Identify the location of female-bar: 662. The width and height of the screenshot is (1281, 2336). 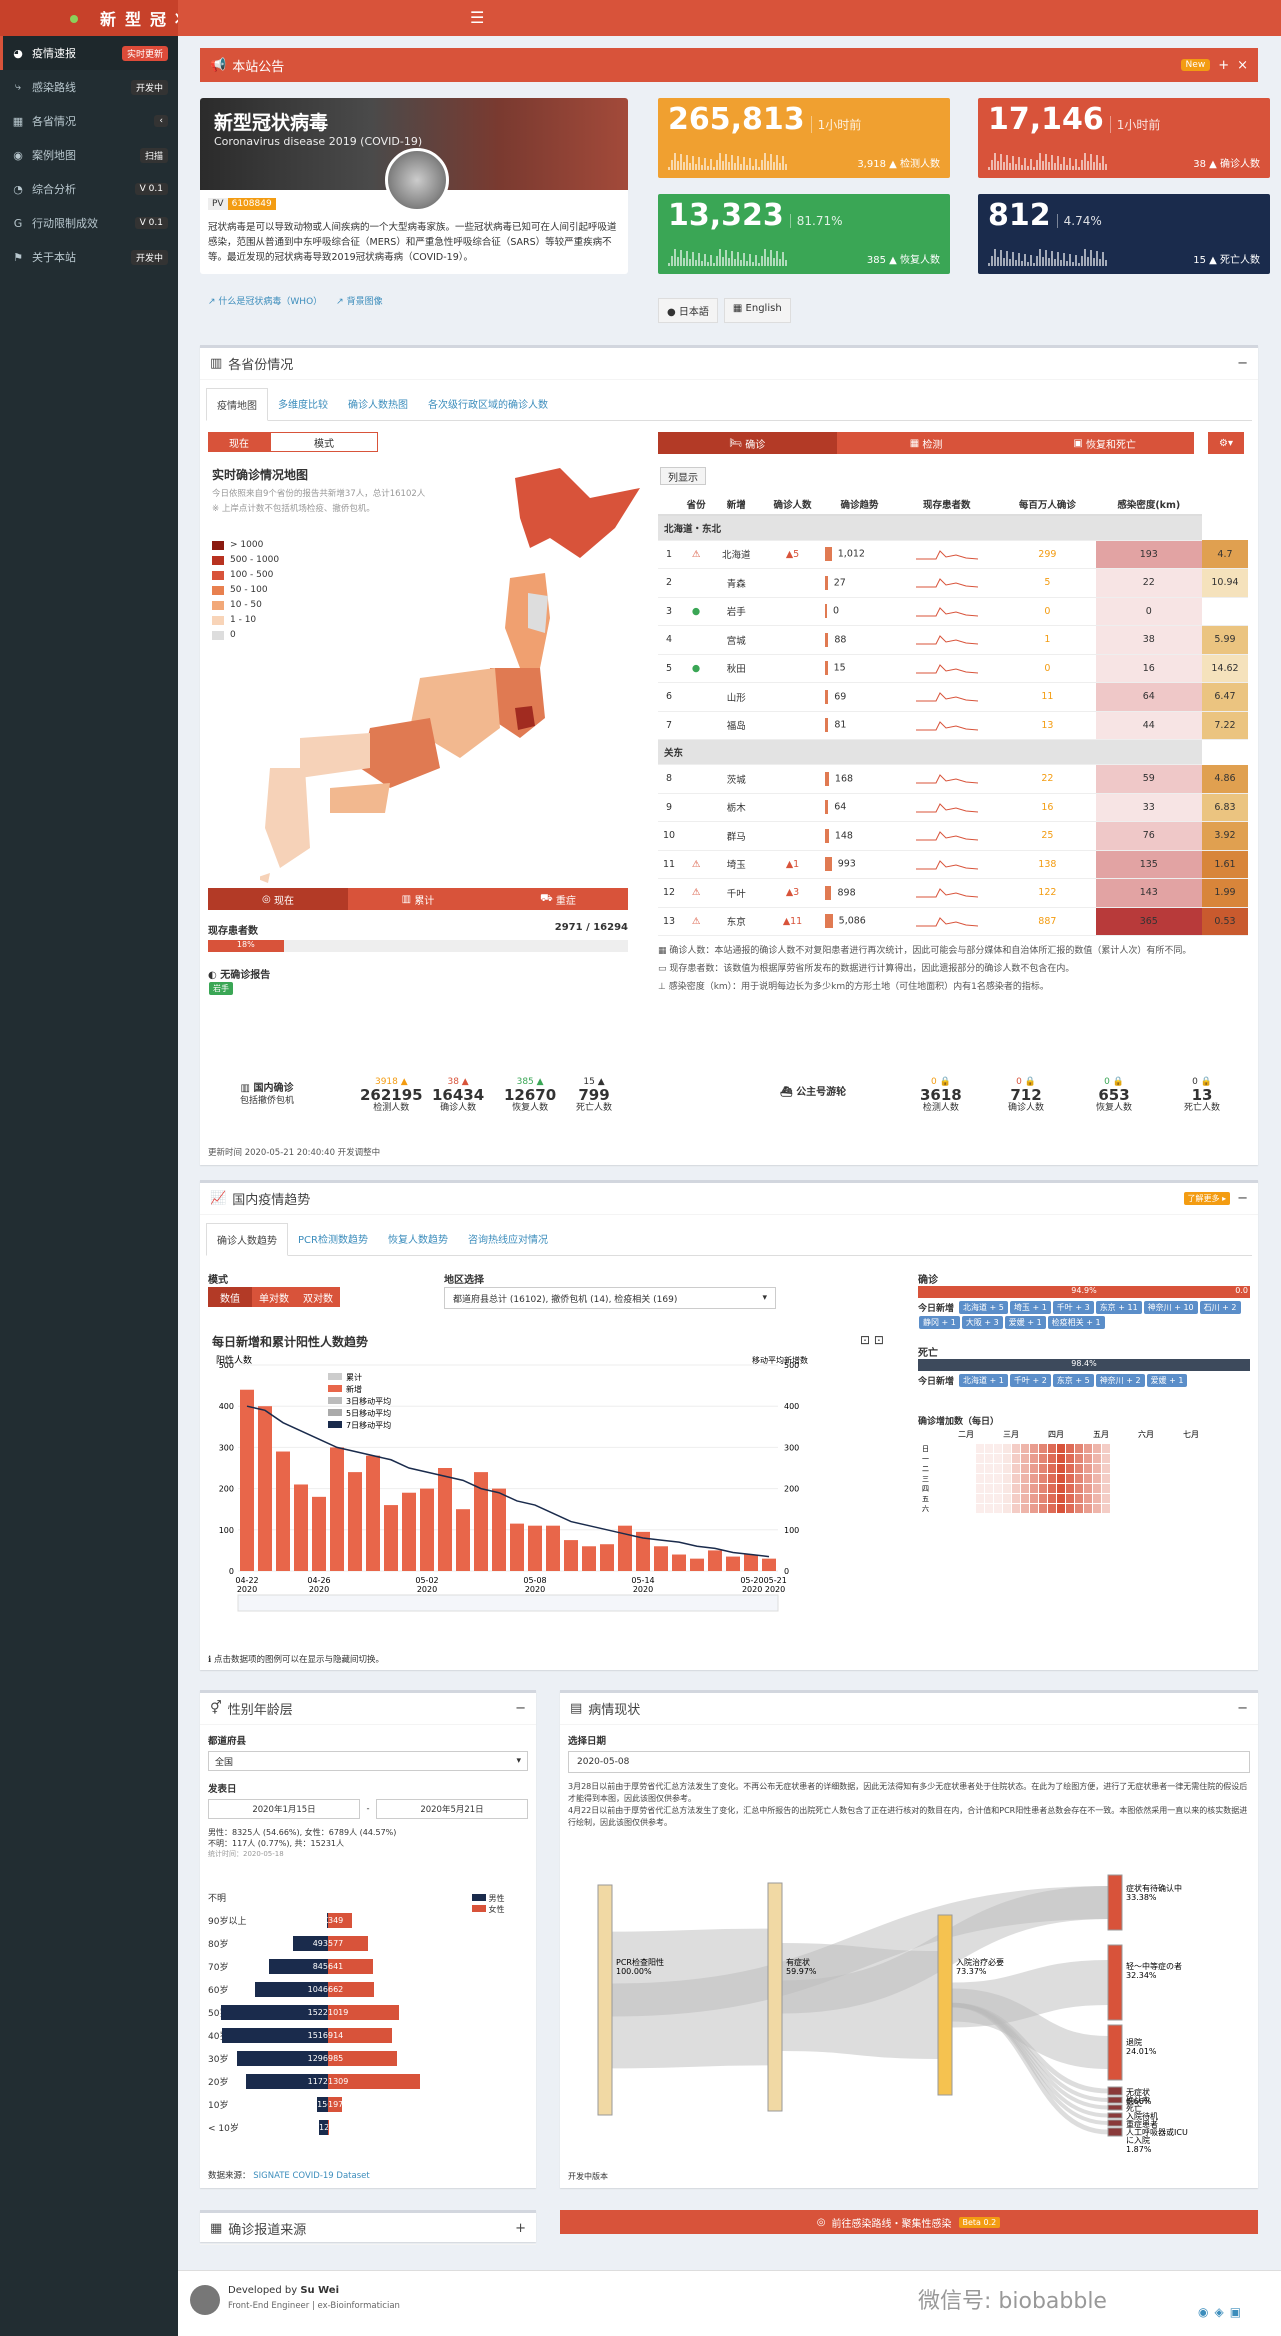
(351, 1989).